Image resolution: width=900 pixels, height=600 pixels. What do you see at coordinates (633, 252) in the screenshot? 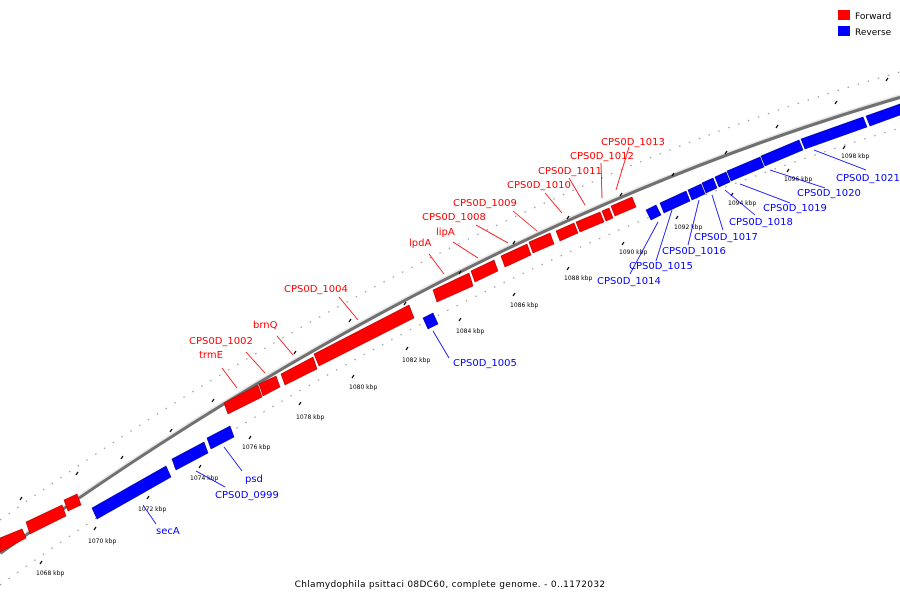
I see `tick-label: 1090 kbp` at bounding box center [633, 252].